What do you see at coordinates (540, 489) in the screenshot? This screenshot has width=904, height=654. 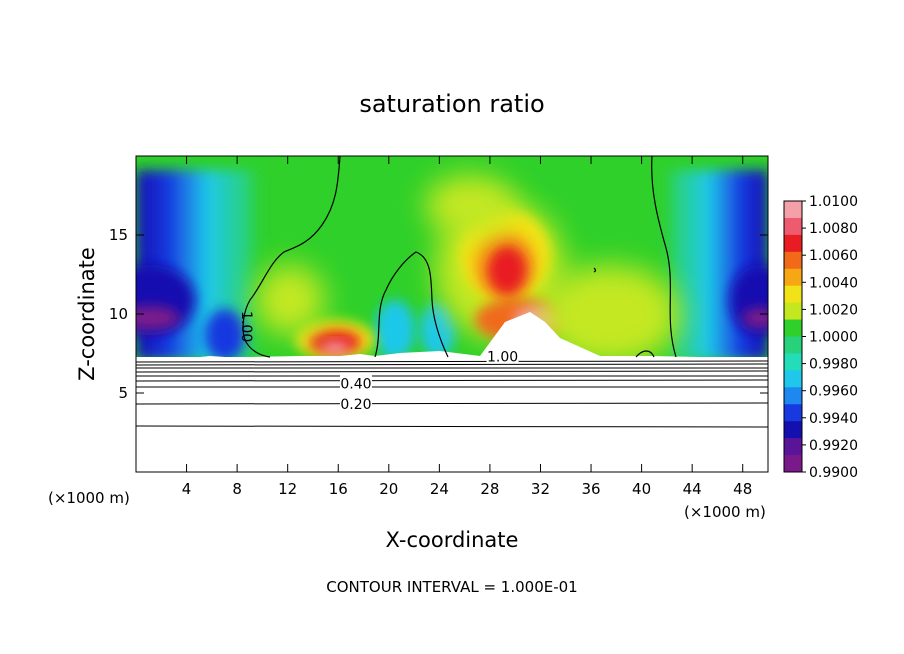 I see `x-tick-label: 32` at bounding box center [540, 489].